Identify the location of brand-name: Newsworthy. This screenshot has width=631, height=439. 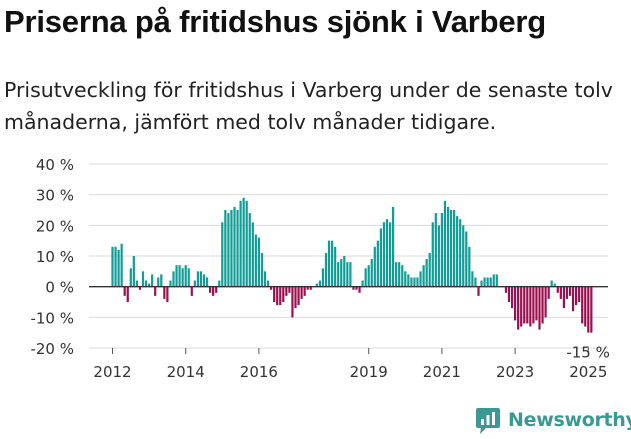
(569, 420).